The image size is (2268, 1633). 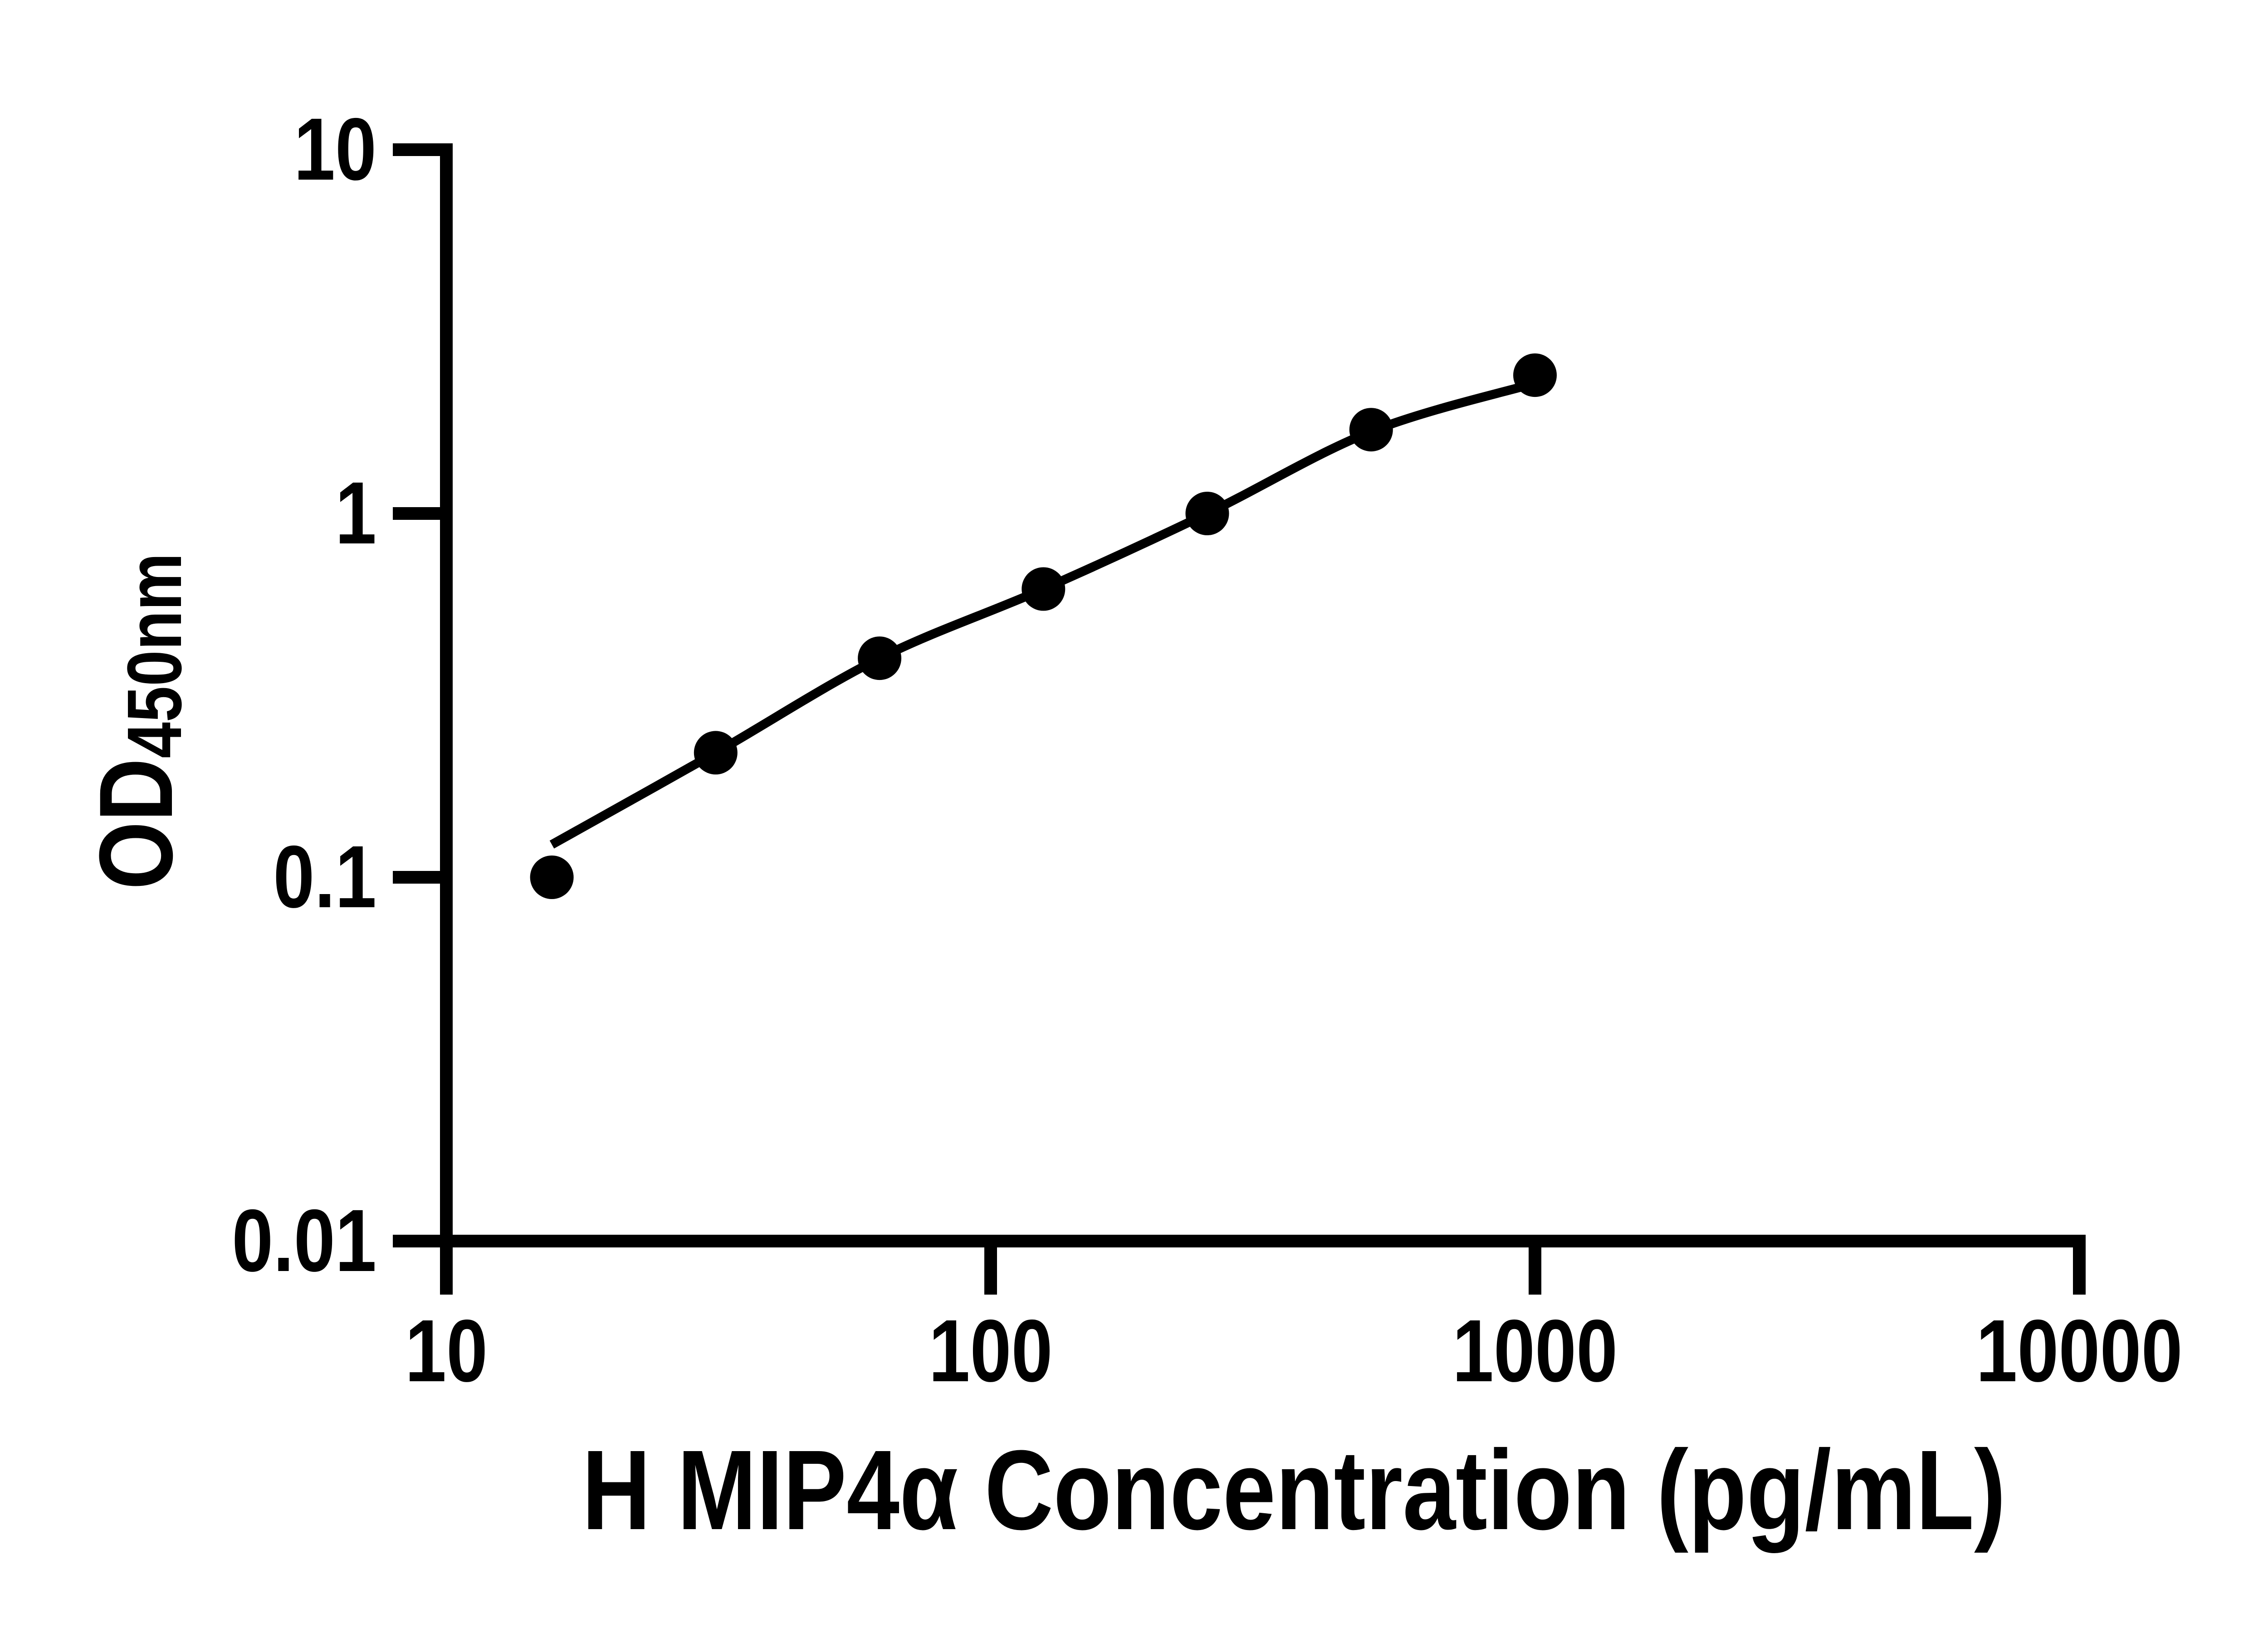 What do you see at coordinates (1294, 1490) in the screenshot?
I see `x-axis-title-text: H MIP4α Concentration (pg/mL)` at bounding box center [1294, 1490].